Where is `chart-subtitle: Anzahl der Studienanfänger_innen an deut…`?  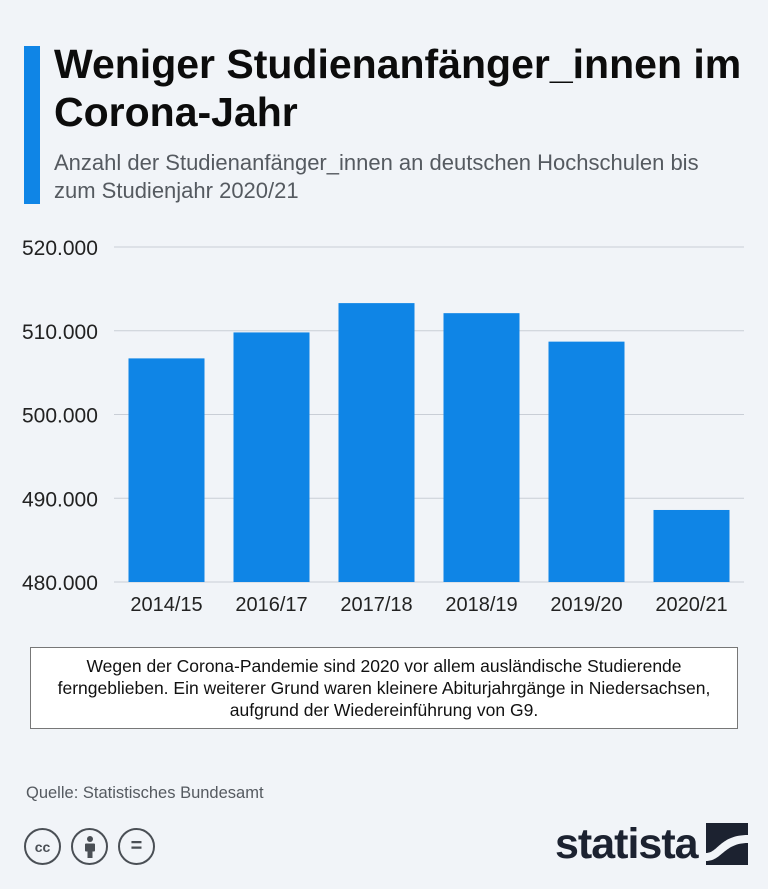 chart-subtitle: Anzahl der Studienanfänger_innen an deut… is located at coordinates (376, 176).